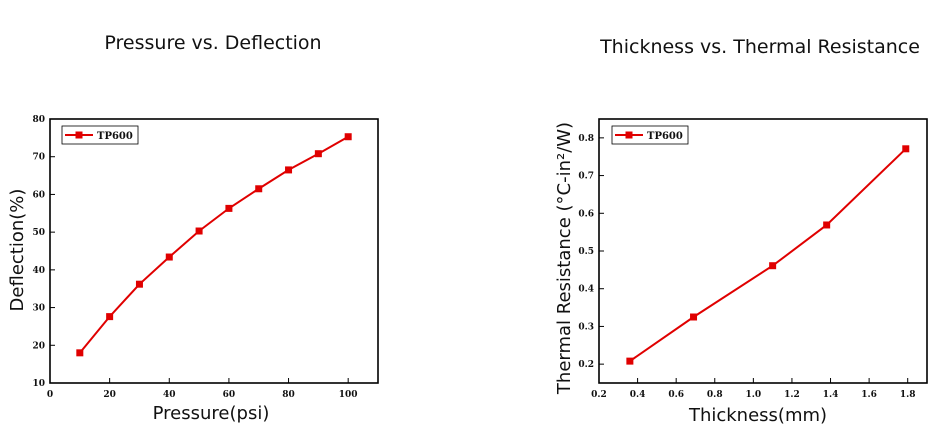 The height and width of the screenshot is (441, 945). Describe the element at coordinates (38, 309) in the screenshot. I see `y-tick-label: 30` at that location.